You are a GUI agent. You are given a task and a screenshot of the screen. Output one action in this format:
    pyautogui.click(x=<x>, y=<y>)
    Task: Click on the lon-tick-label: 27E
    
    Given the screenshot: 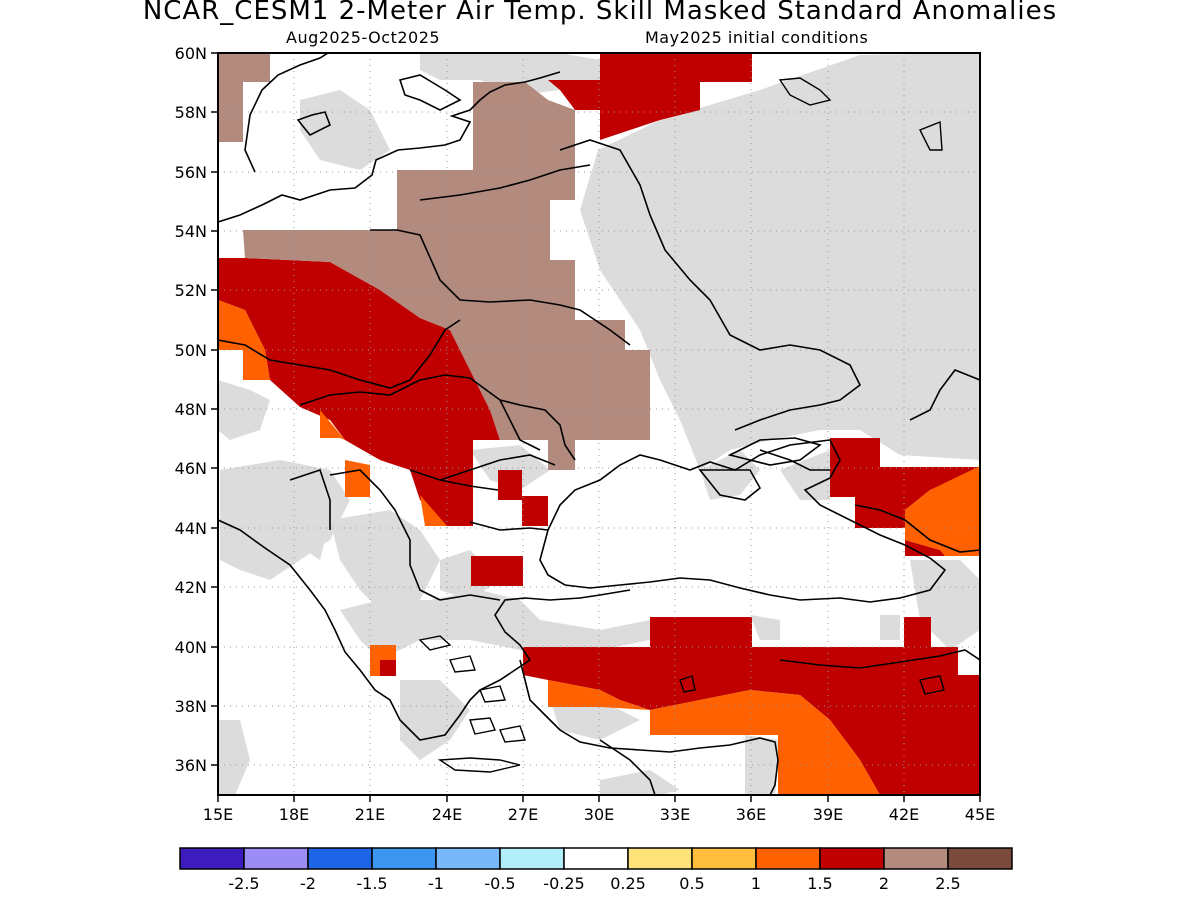 What is the action you would take?
    pyautogui.click(x=523, y=814)
    